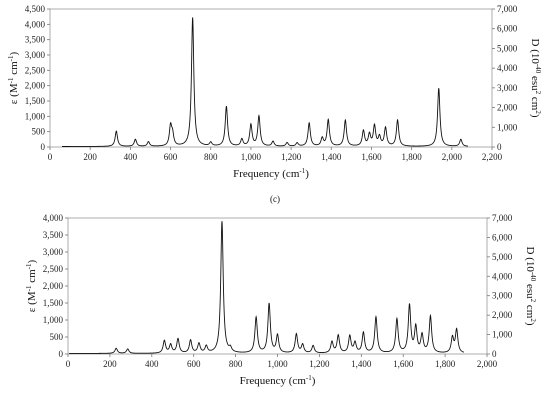  I want to click on x-tick-label: 2,200, so click(492, 157).